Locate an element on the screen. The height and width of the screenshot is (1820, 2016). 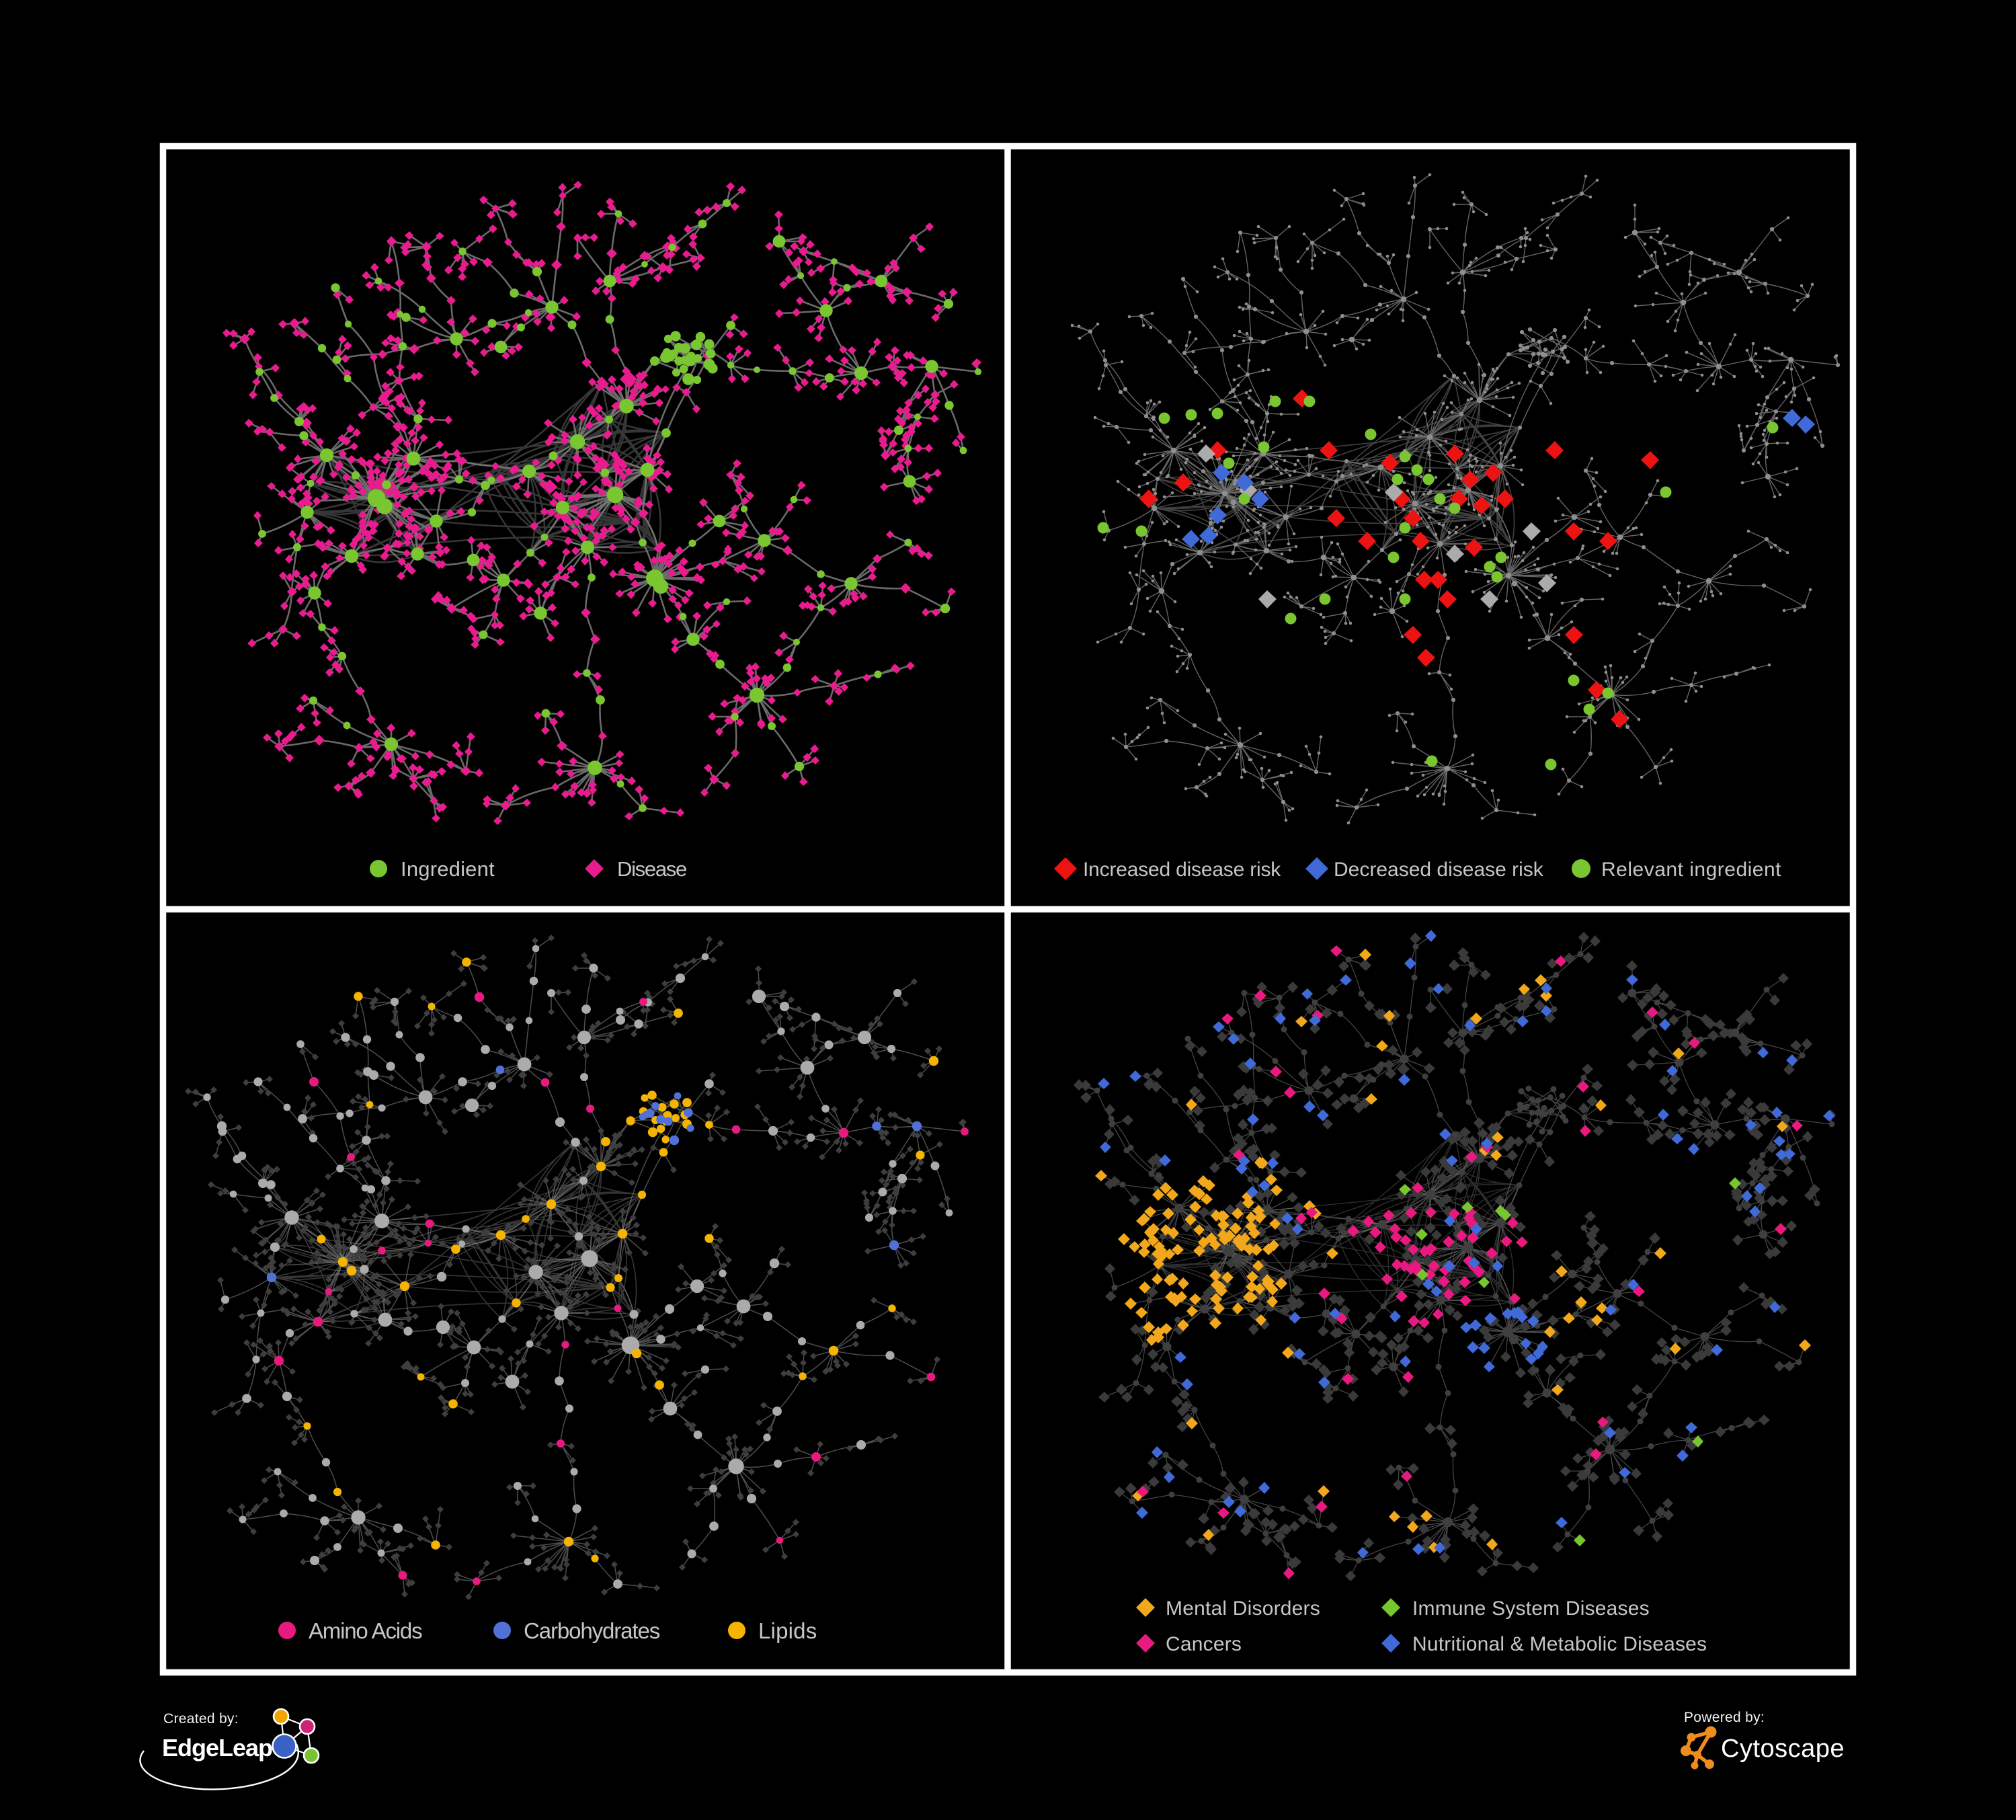
svg-text: Immune System Diseases is located at coordinates (1531, 1608).